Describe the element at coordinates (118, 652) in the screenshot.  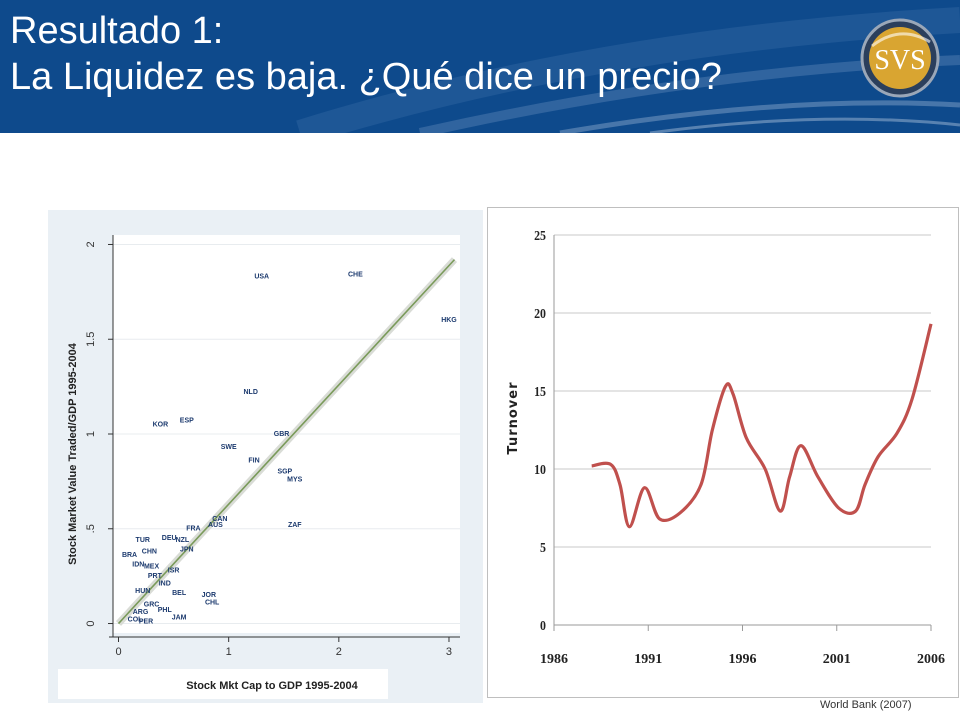
I see `scatter-x-tick-label: 0` at that location.